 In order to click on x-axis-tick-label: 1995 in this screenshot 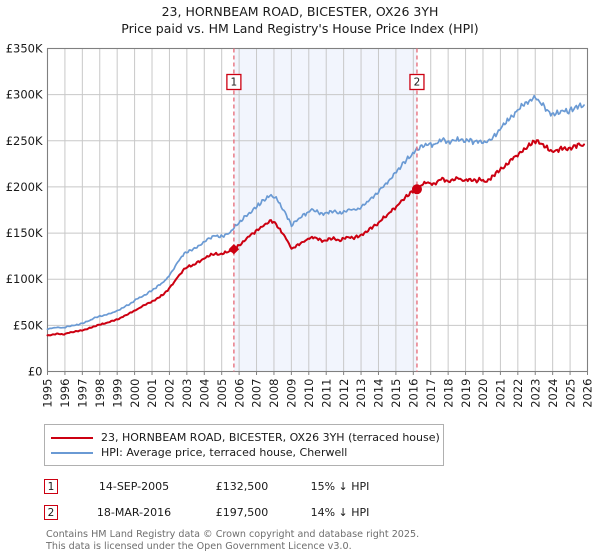, I will do `click(48, 393)`.